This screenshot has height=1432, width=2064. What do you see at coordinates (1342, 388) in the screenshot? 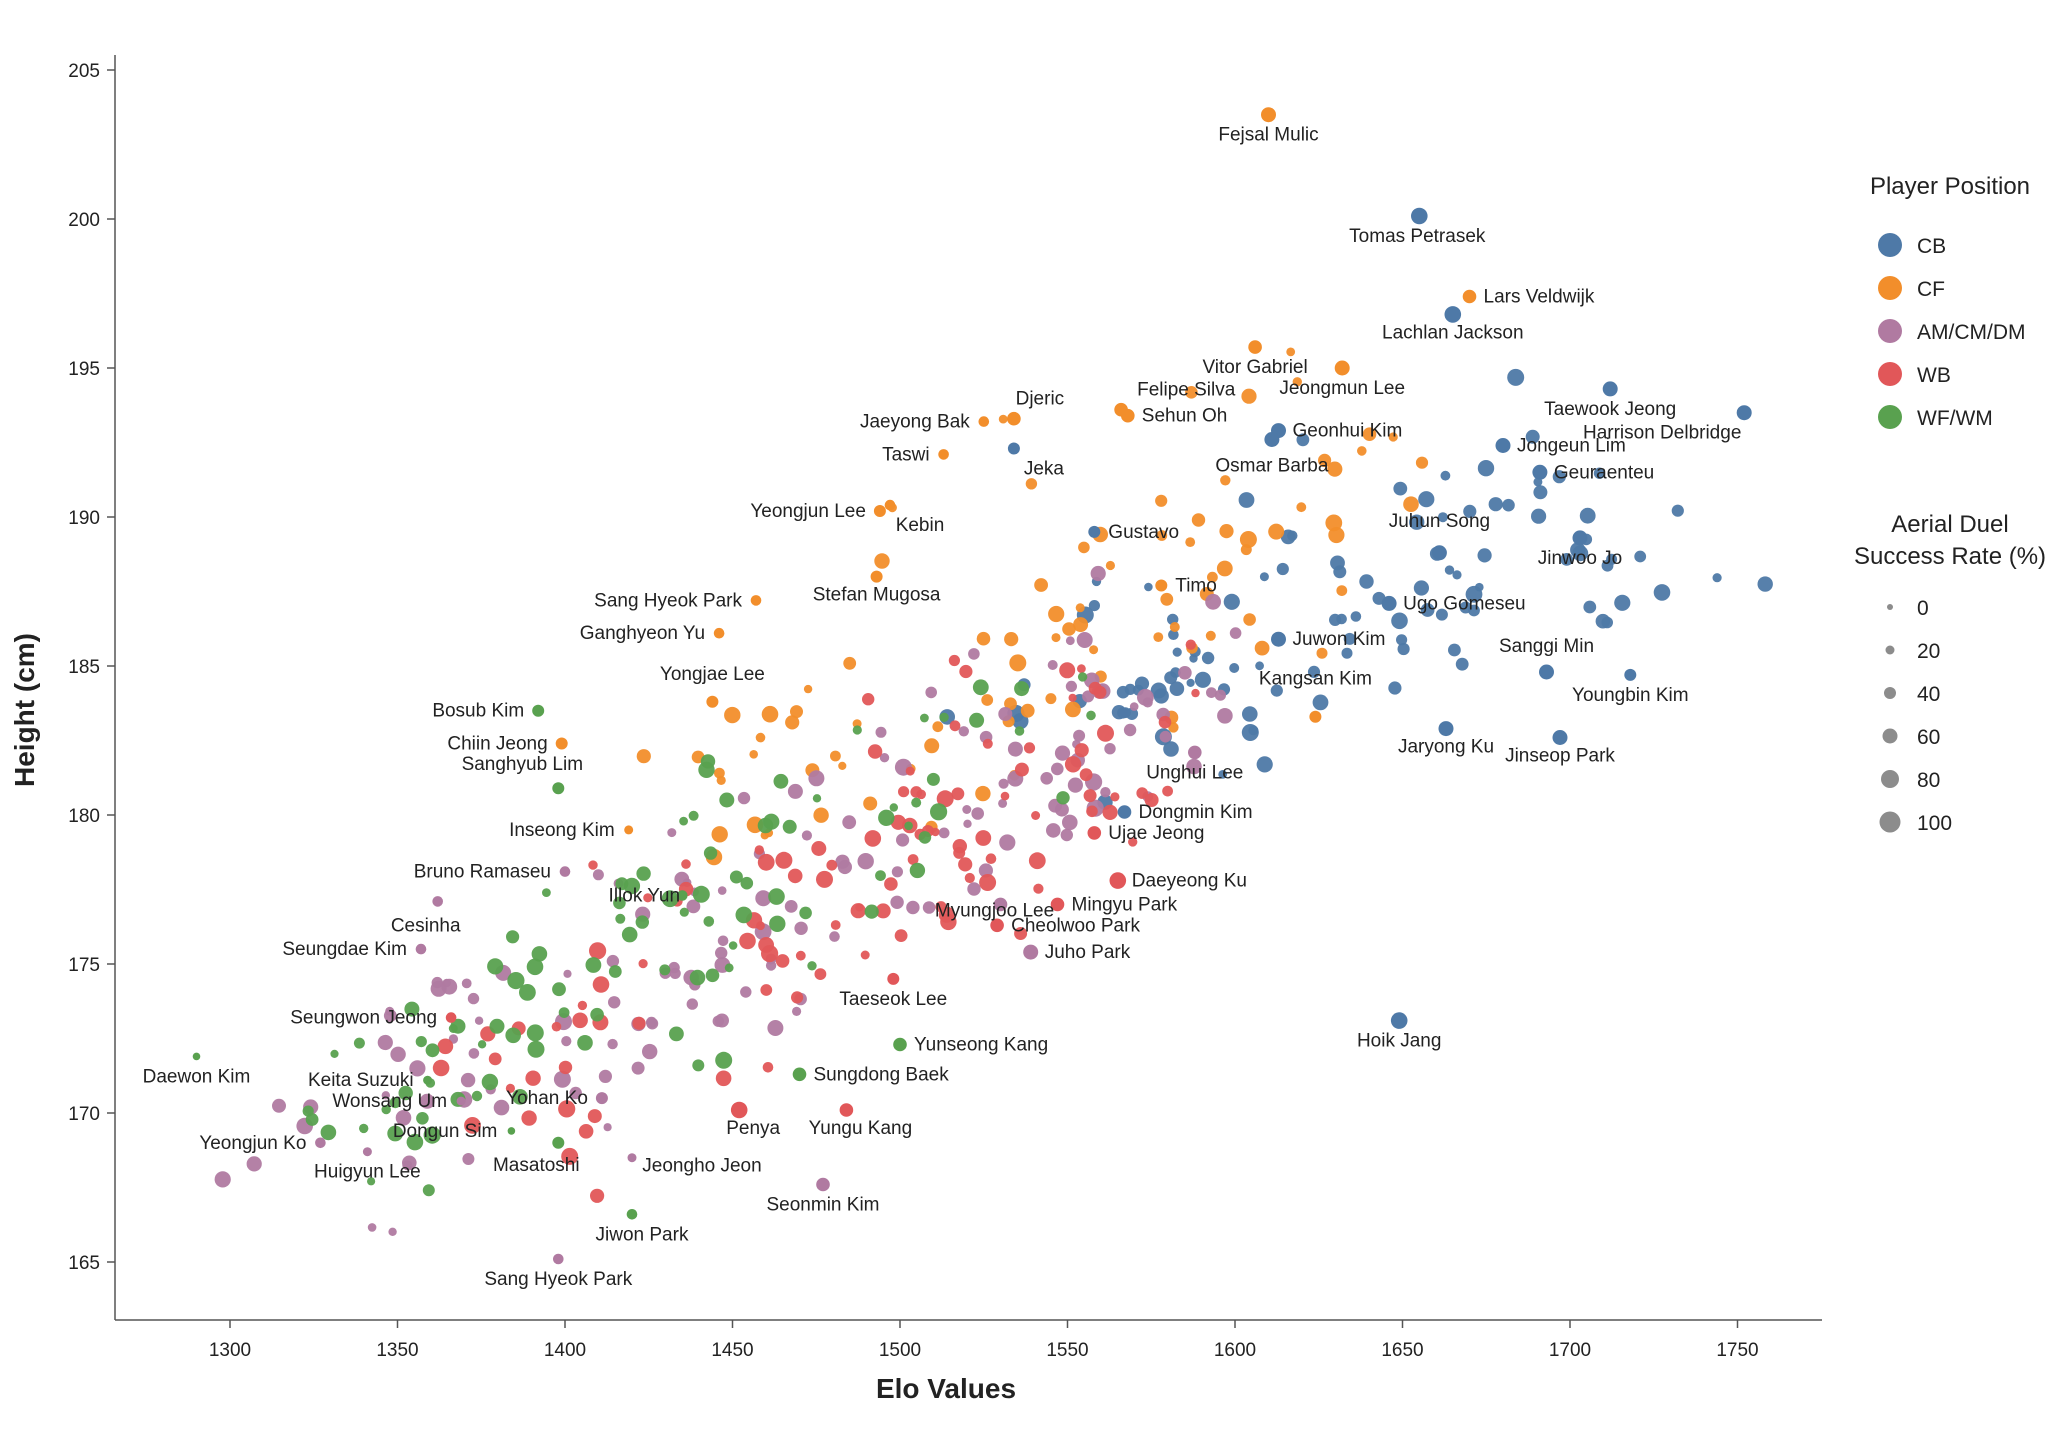
I see `point-label: Jeongmun Lee` at bounding box center [1342, 388].